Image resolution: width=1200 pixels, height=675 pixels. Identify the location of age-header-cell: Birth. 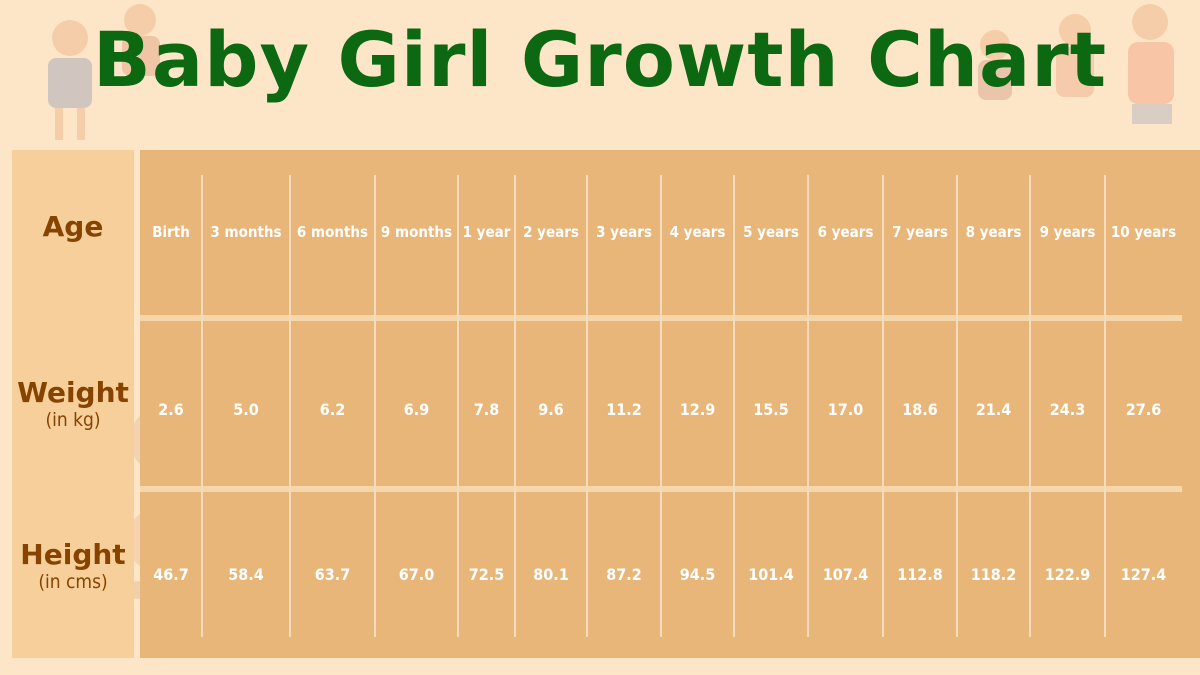
(171, 232).